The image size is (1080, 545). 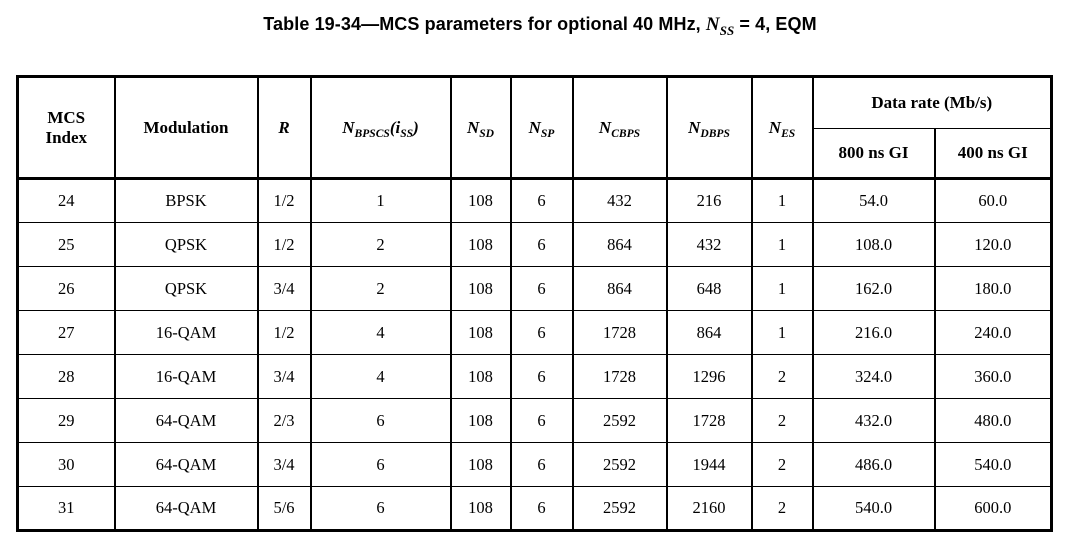 I want to click on col-header-data-rate: Data rate (Mb/s), so click(x=932, y=102).